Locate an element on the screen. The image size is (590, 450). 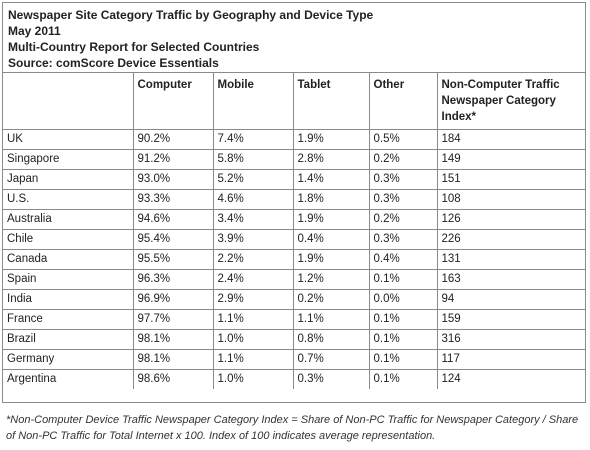
table-row: Singapore 91.2% 5.8% 2.8% 0.2% 149 is located at coordinates (294, 159).